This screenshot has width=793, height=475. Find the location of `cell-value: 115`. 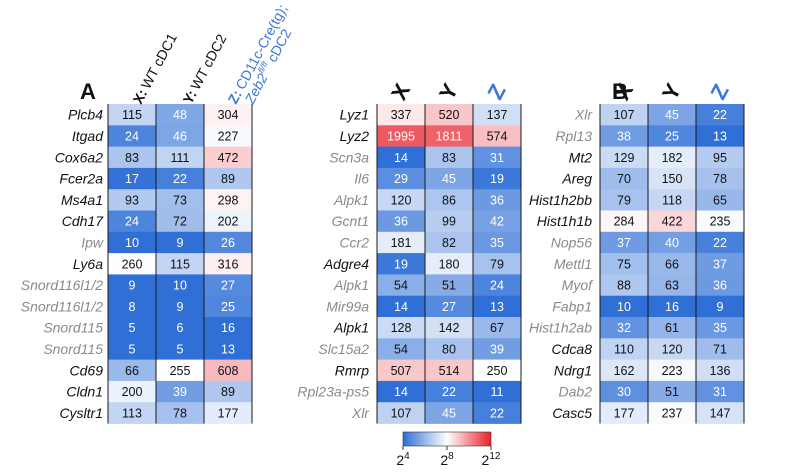

cell-value: 115 is located at coordinates (132, 115).